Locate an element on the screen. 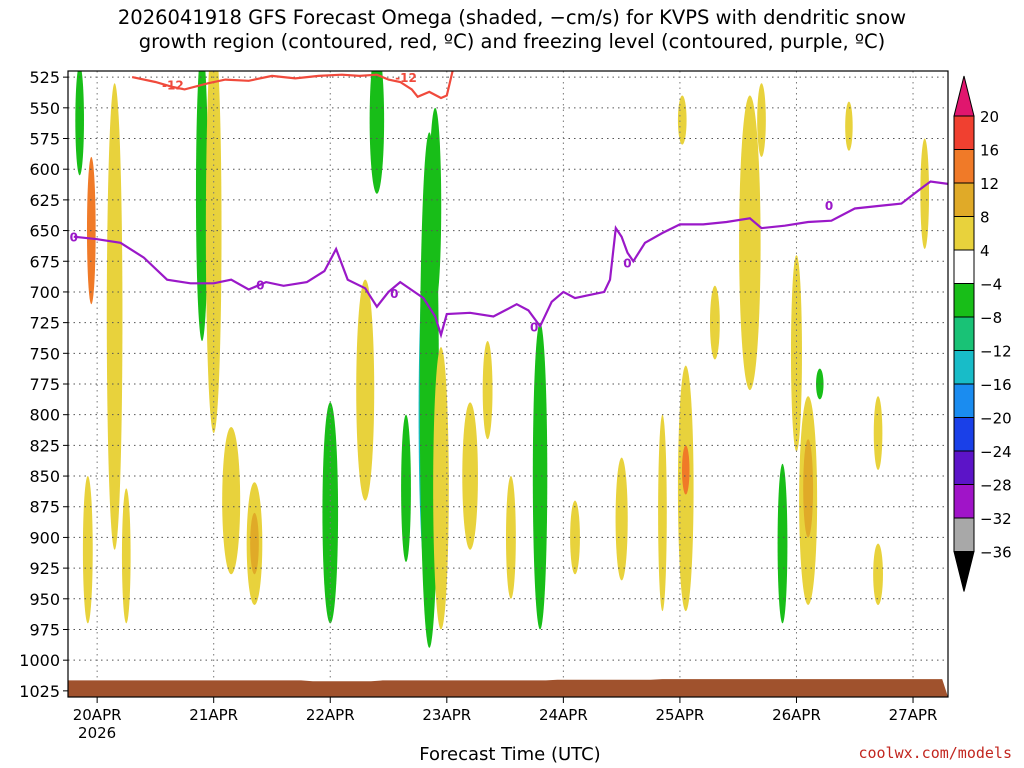 The width and height of the screenshot is (1024, 768). dendritic-contour-label-1: -12 is located at coordinates (406, 78).